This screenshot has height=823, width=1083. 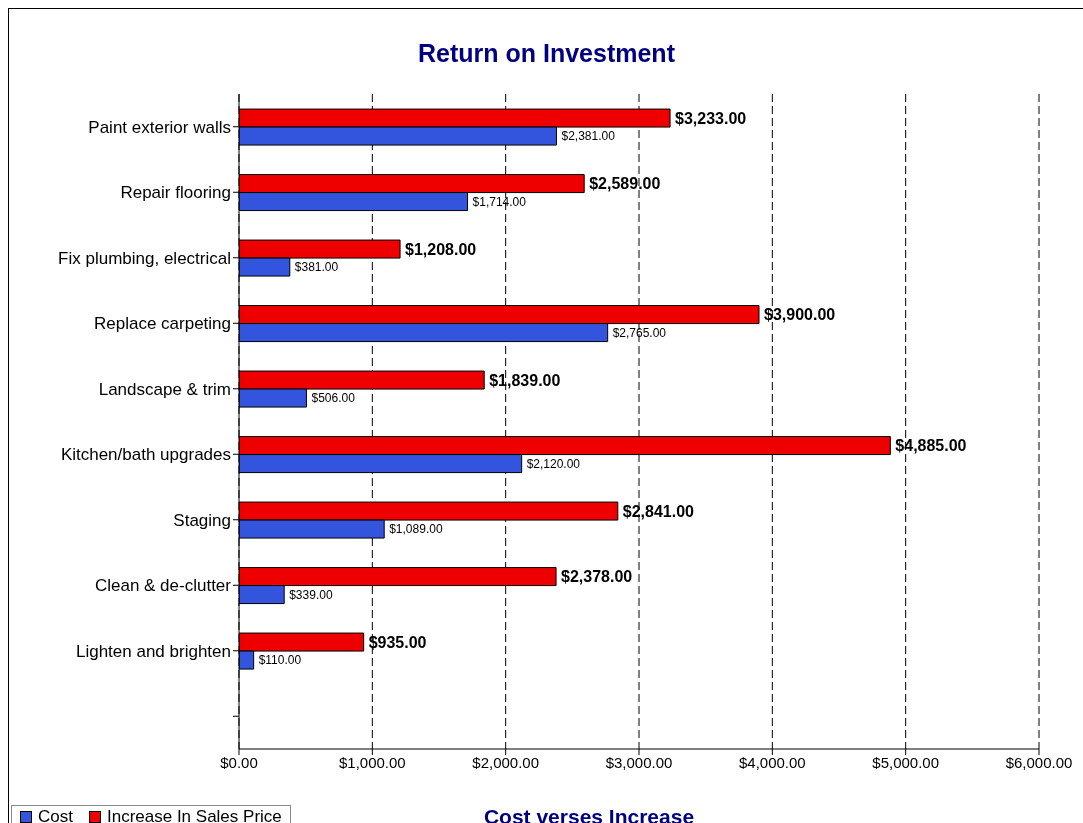 What do you see at coordinates (397, 642) in the screenshot?
I see `data-label: $935.00` at bounding box center [397, 642].